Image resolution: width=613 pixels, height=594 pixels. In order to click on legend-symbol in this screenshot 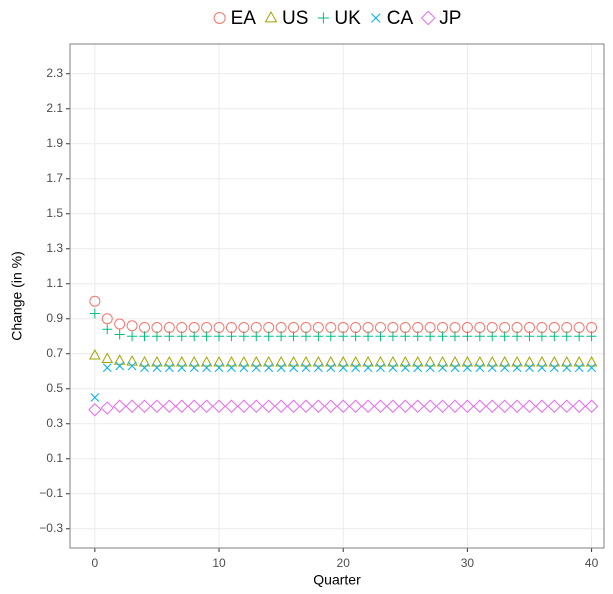, I will do `click(219, 18)`.